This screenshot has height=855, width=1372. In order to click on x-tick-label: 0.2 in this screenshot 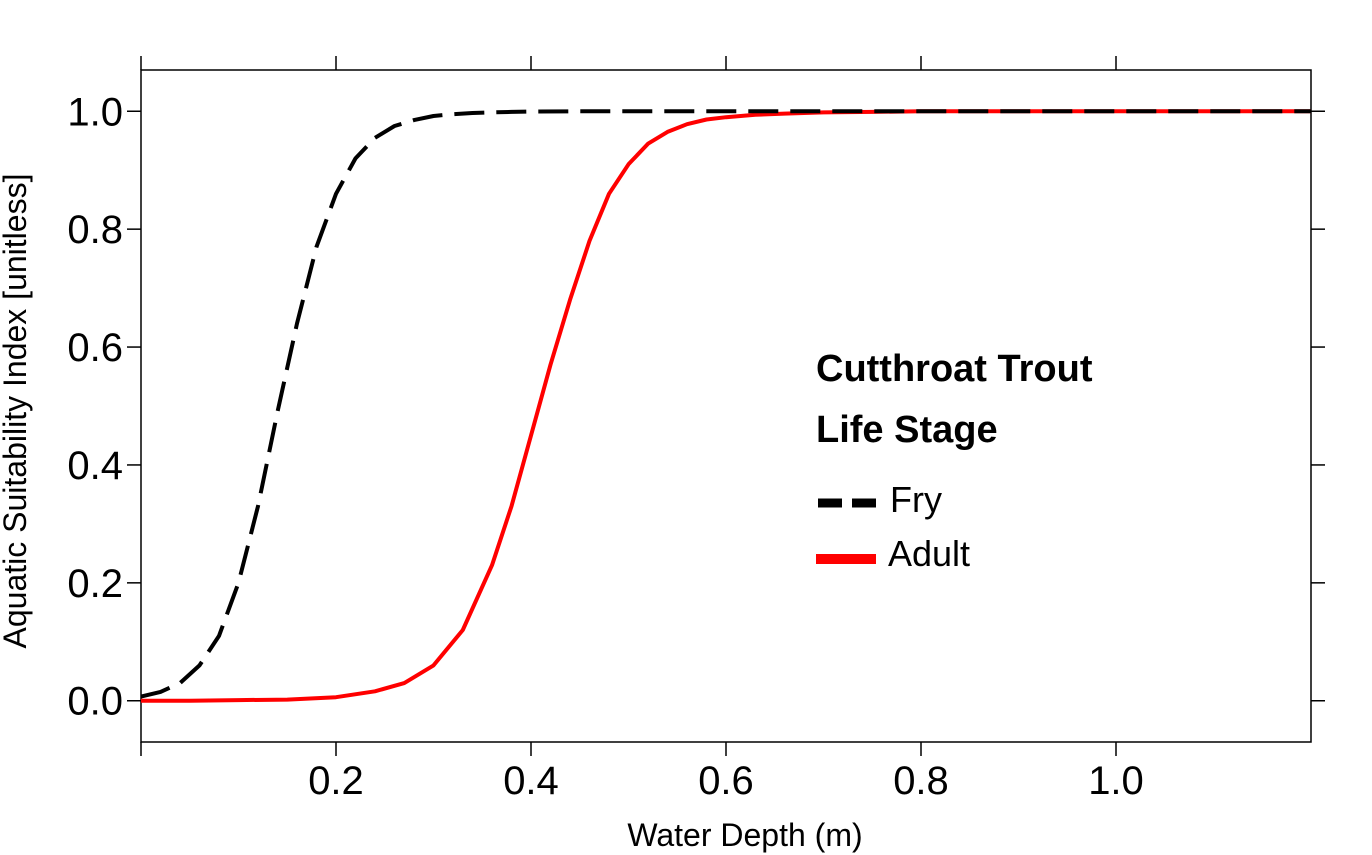, I will do `click(336, 781)`.